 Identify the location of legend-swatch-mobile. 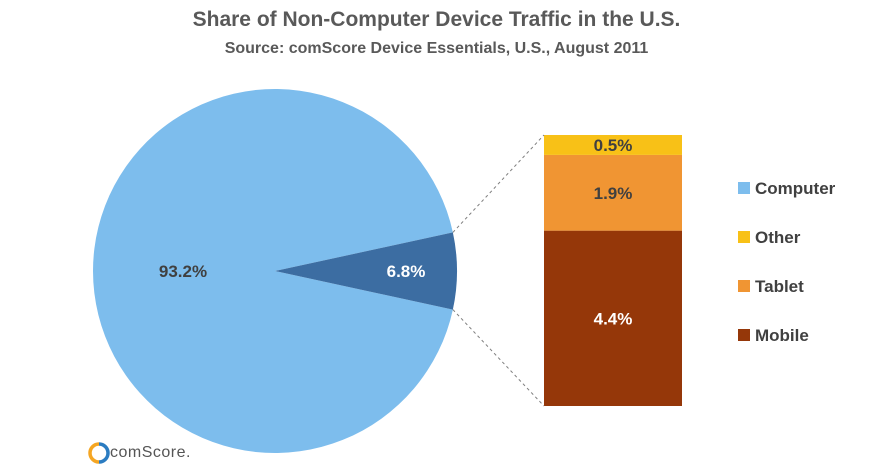
(744, 335).